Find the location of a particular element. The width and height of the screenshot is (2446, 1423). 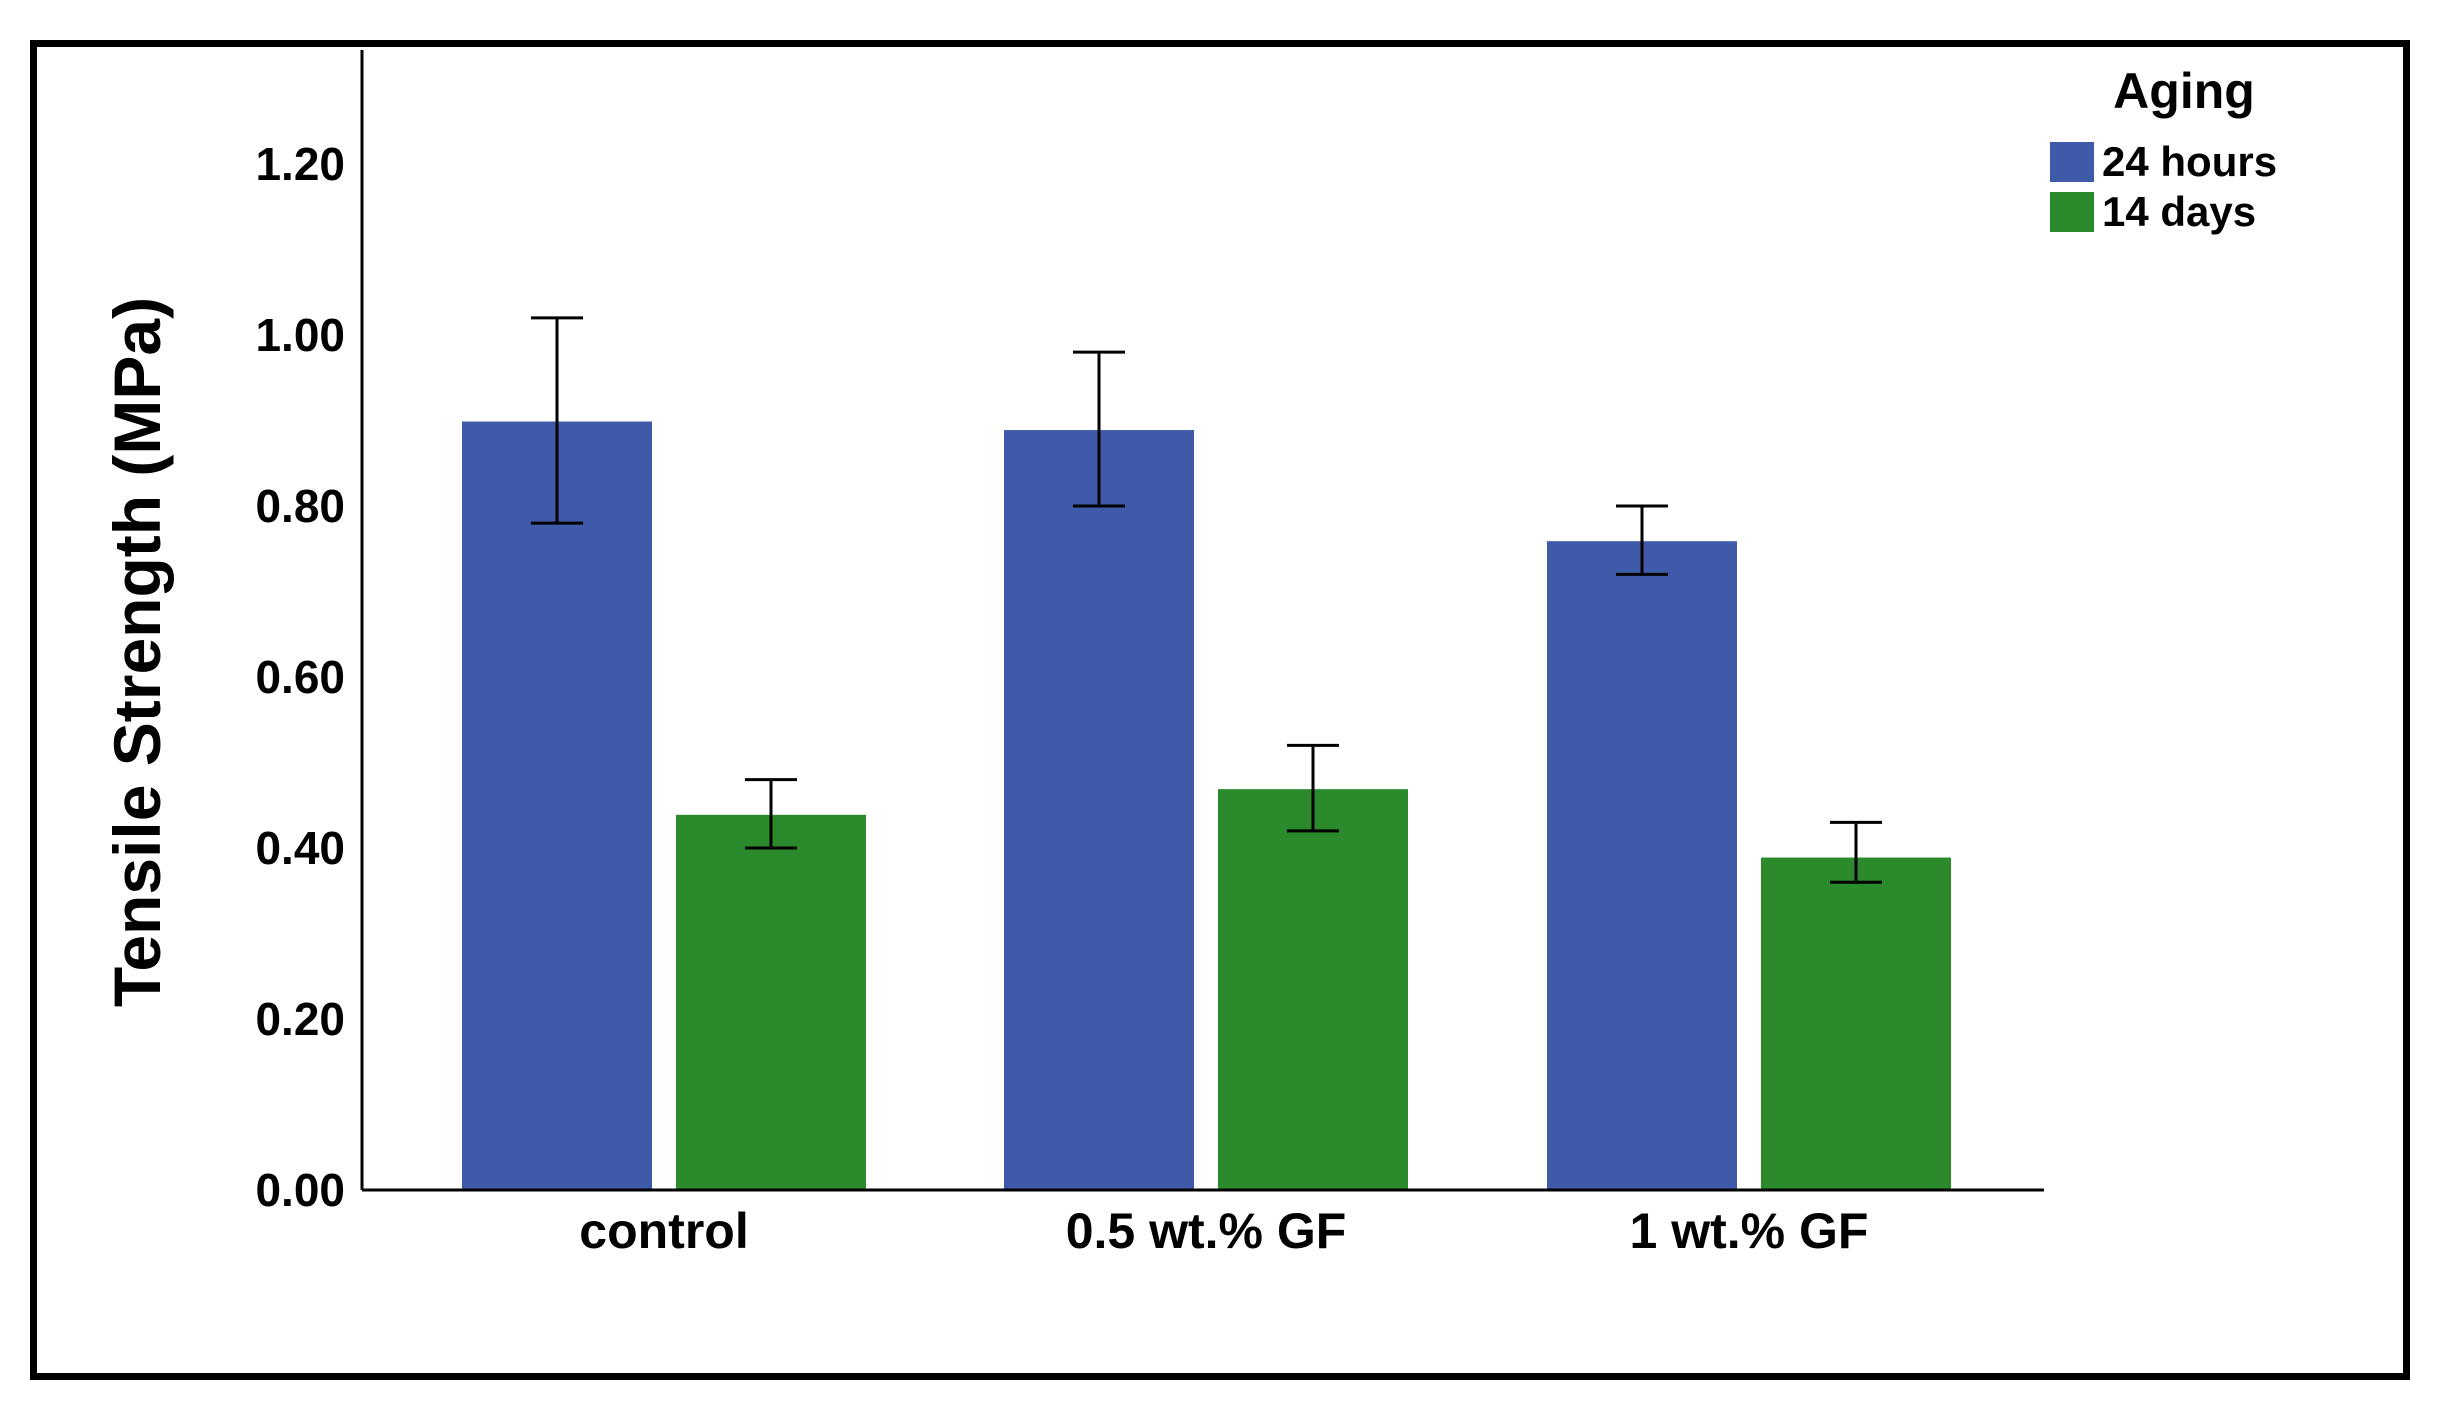

y-tick-label: 1.20 is located at coordinates (300, 164).